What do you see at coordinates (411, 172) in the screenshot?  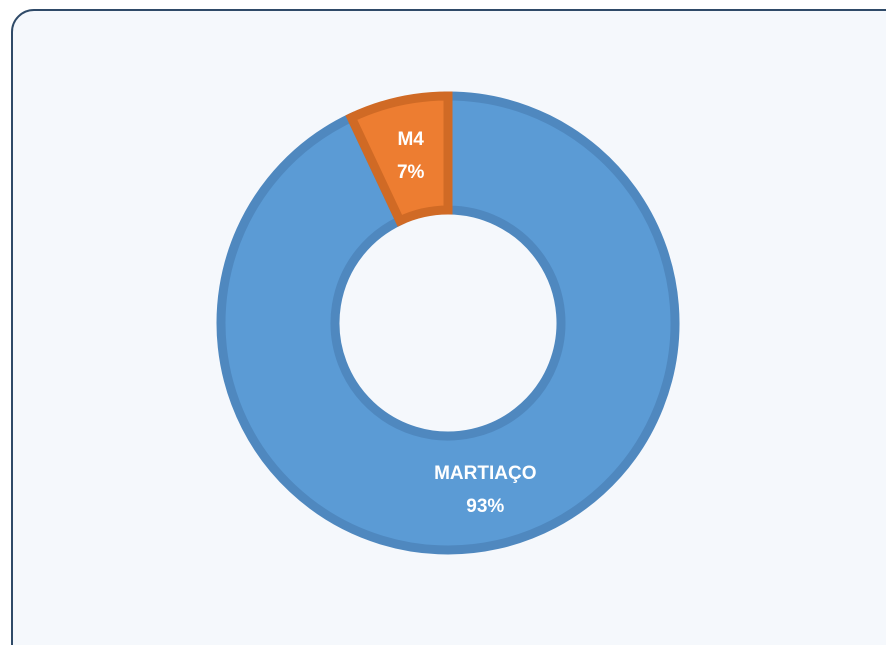 I see `slice-value-label: 7%` at bounding box center [411, 172].